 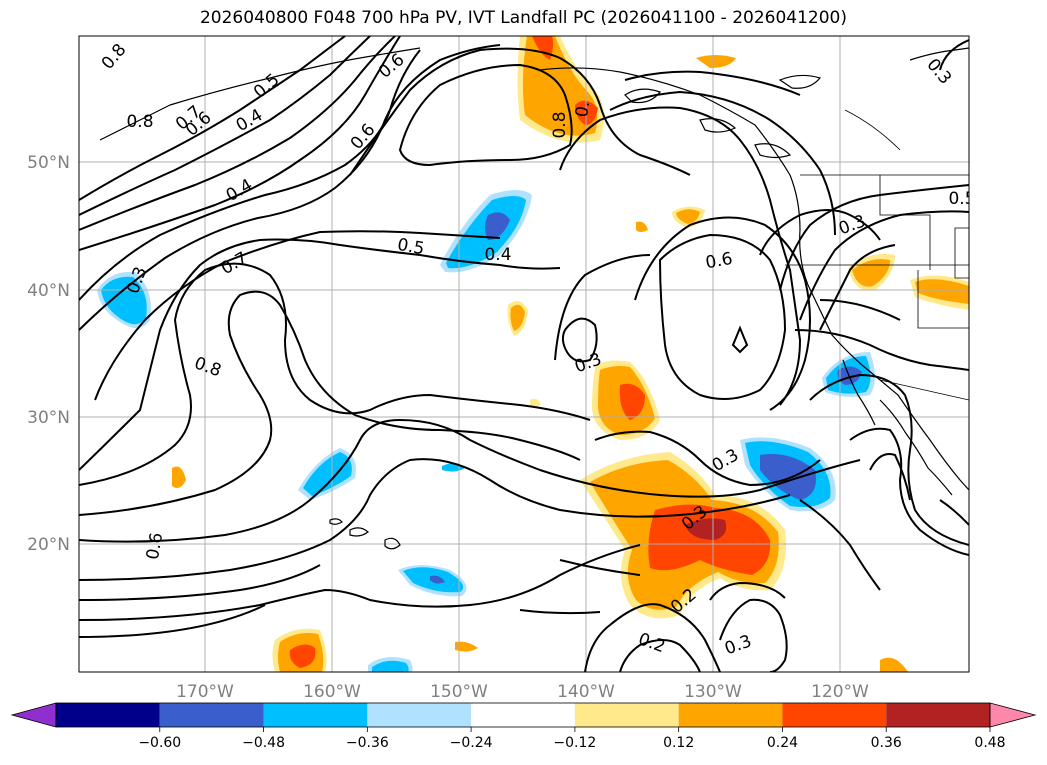 I want to click on latitude-label: 30°N, so click(x=48, y=418).